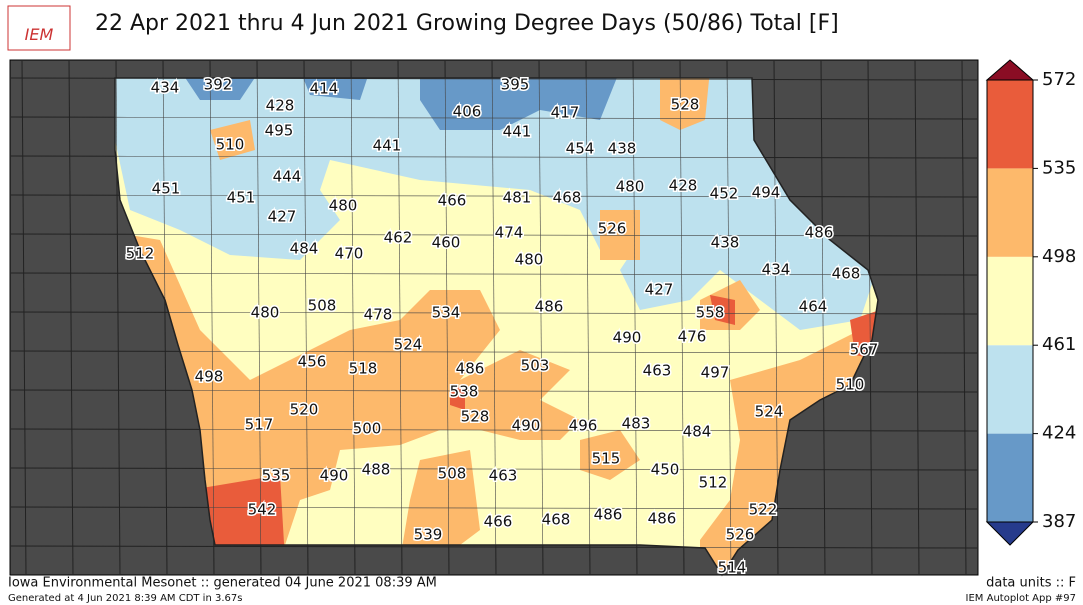  Describe the element at coordinates (1059, 344) in the screenshot. I see `colorbar-tick-label: 461` at that location.